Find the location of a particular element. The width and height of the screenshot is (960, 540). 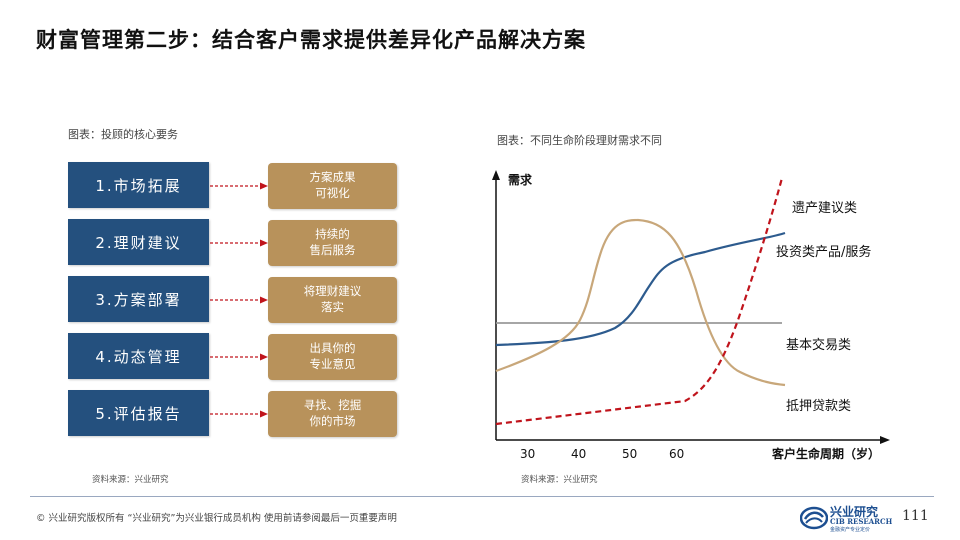

cib-research-logo: 兴业研究 CIB RESEARCH 金融资产专业定价 is located at coordinates (847, 518).